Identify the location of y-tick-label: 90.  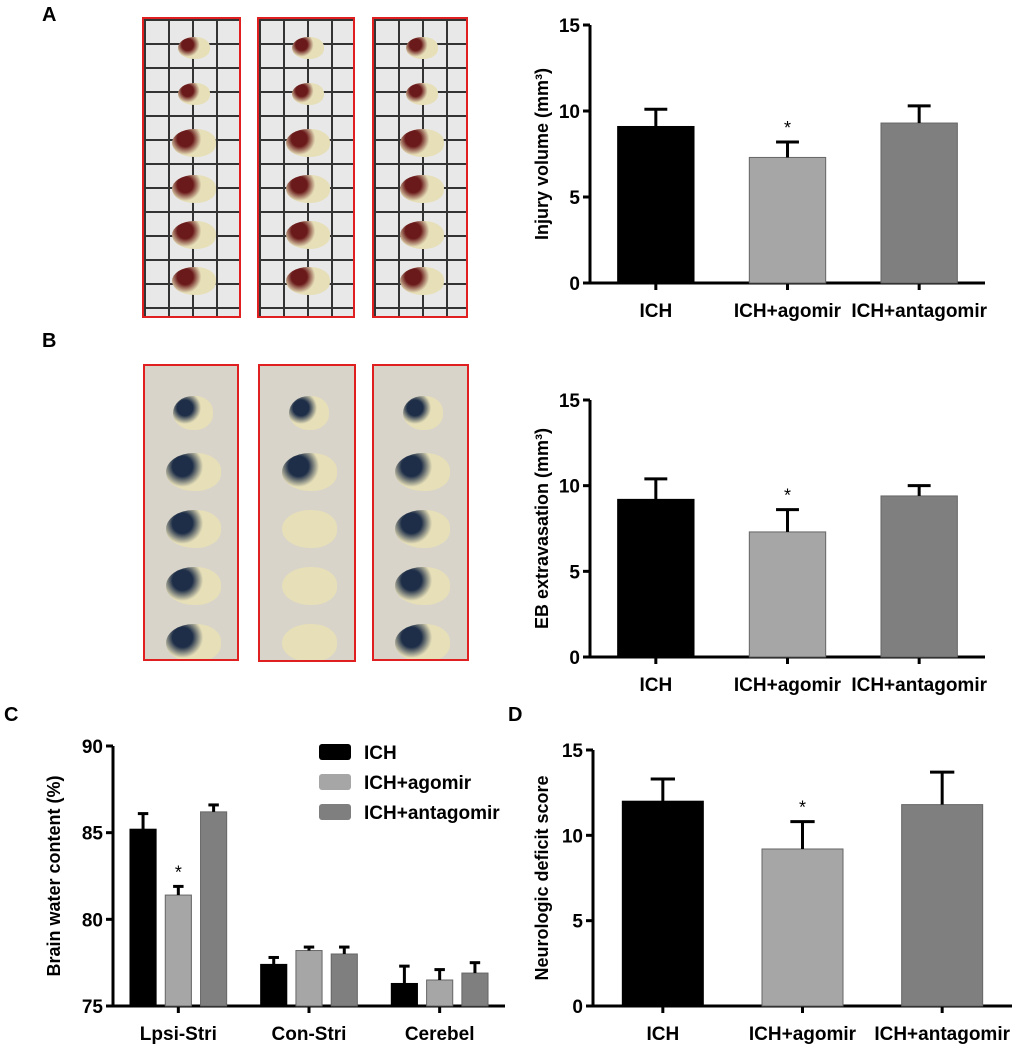
(92, 747).